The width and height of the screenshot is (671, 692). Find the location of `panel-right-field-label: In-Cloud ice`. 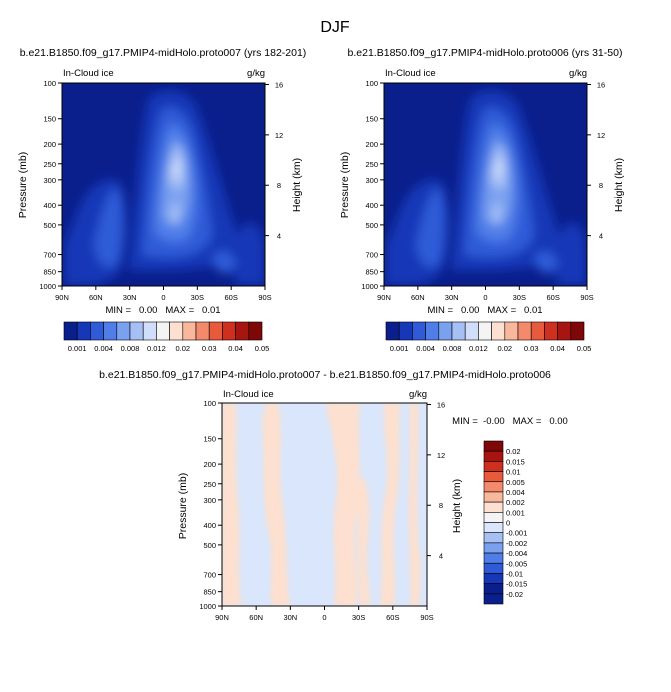

panel-right-field-label: In-Cloud ice is located at coordinates (410, 73).